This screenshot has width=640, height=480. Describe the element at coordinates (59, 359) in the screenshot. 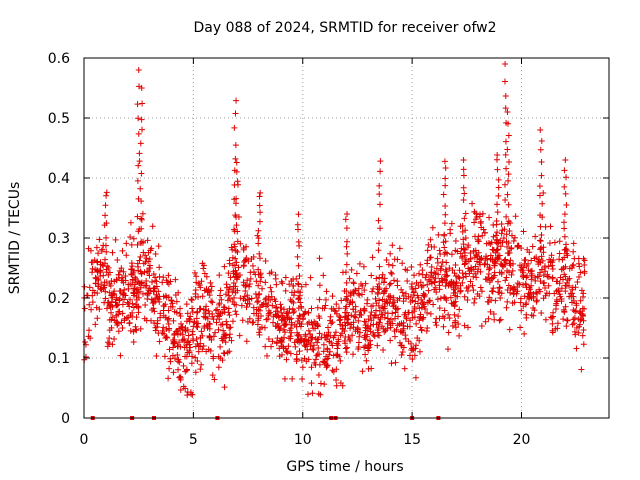

I see `y-tick-label: 0.1` at that location.